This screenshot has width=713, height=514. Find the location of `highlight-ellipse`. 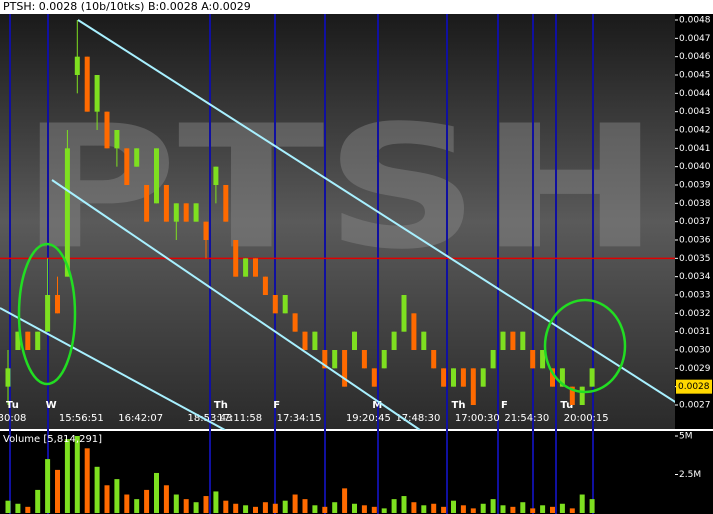

highlight-ellipse is located at coordinates (47, 314).